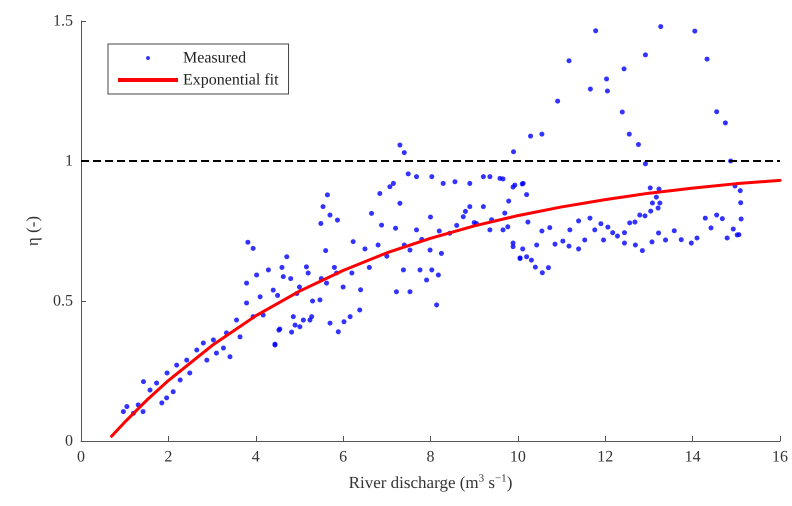  Describe the element at coordinates (81, 457) in the screenshot. I see `x-tick-label: 0` at that location.